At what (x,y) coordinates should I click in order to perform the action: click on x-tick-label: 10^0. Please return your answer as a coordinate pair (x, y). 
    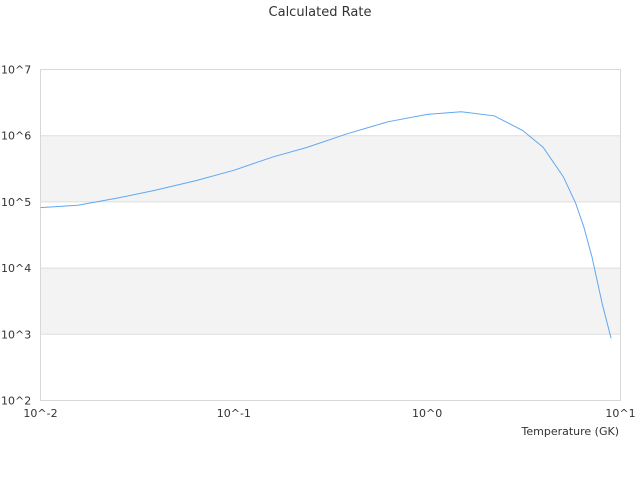
    Looking at the image, I should click on (427, 413).